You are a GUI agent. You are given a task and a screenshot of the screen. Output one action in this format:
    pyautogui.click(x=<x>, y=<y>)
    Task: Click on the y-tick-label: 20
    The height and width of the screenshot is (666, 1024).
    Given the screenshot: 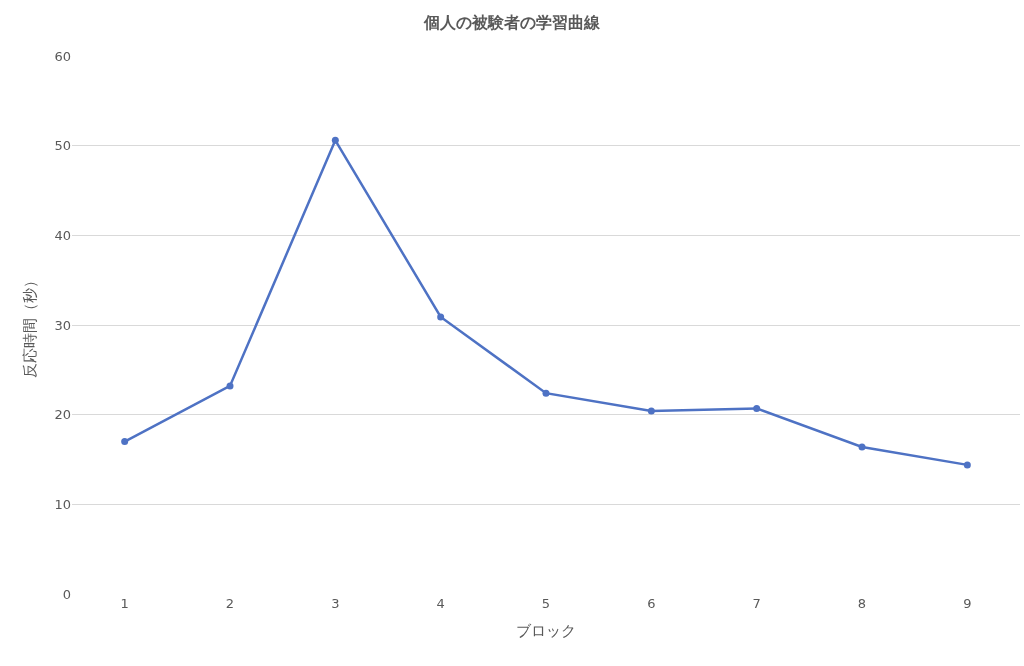 What is the action you would take?
    pyautogui.click(x=62, y=415)
    